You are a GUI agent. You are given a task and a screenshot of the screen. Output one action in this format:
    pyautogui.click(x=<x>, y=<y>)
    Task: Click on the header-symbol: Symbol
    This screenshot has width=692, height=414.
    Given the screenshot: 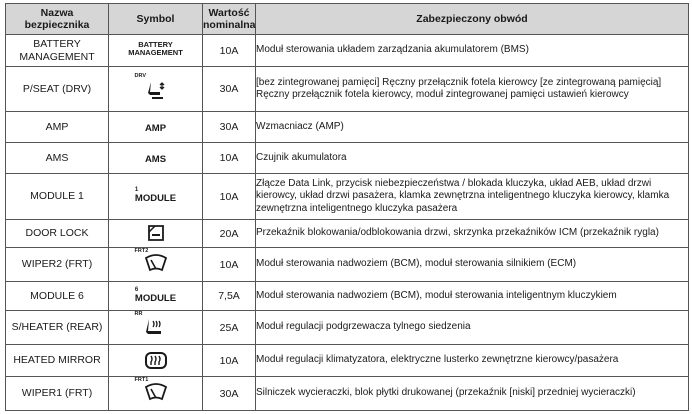 What is the action you would take?
    pyautogui.click(x=155, y=19)
    